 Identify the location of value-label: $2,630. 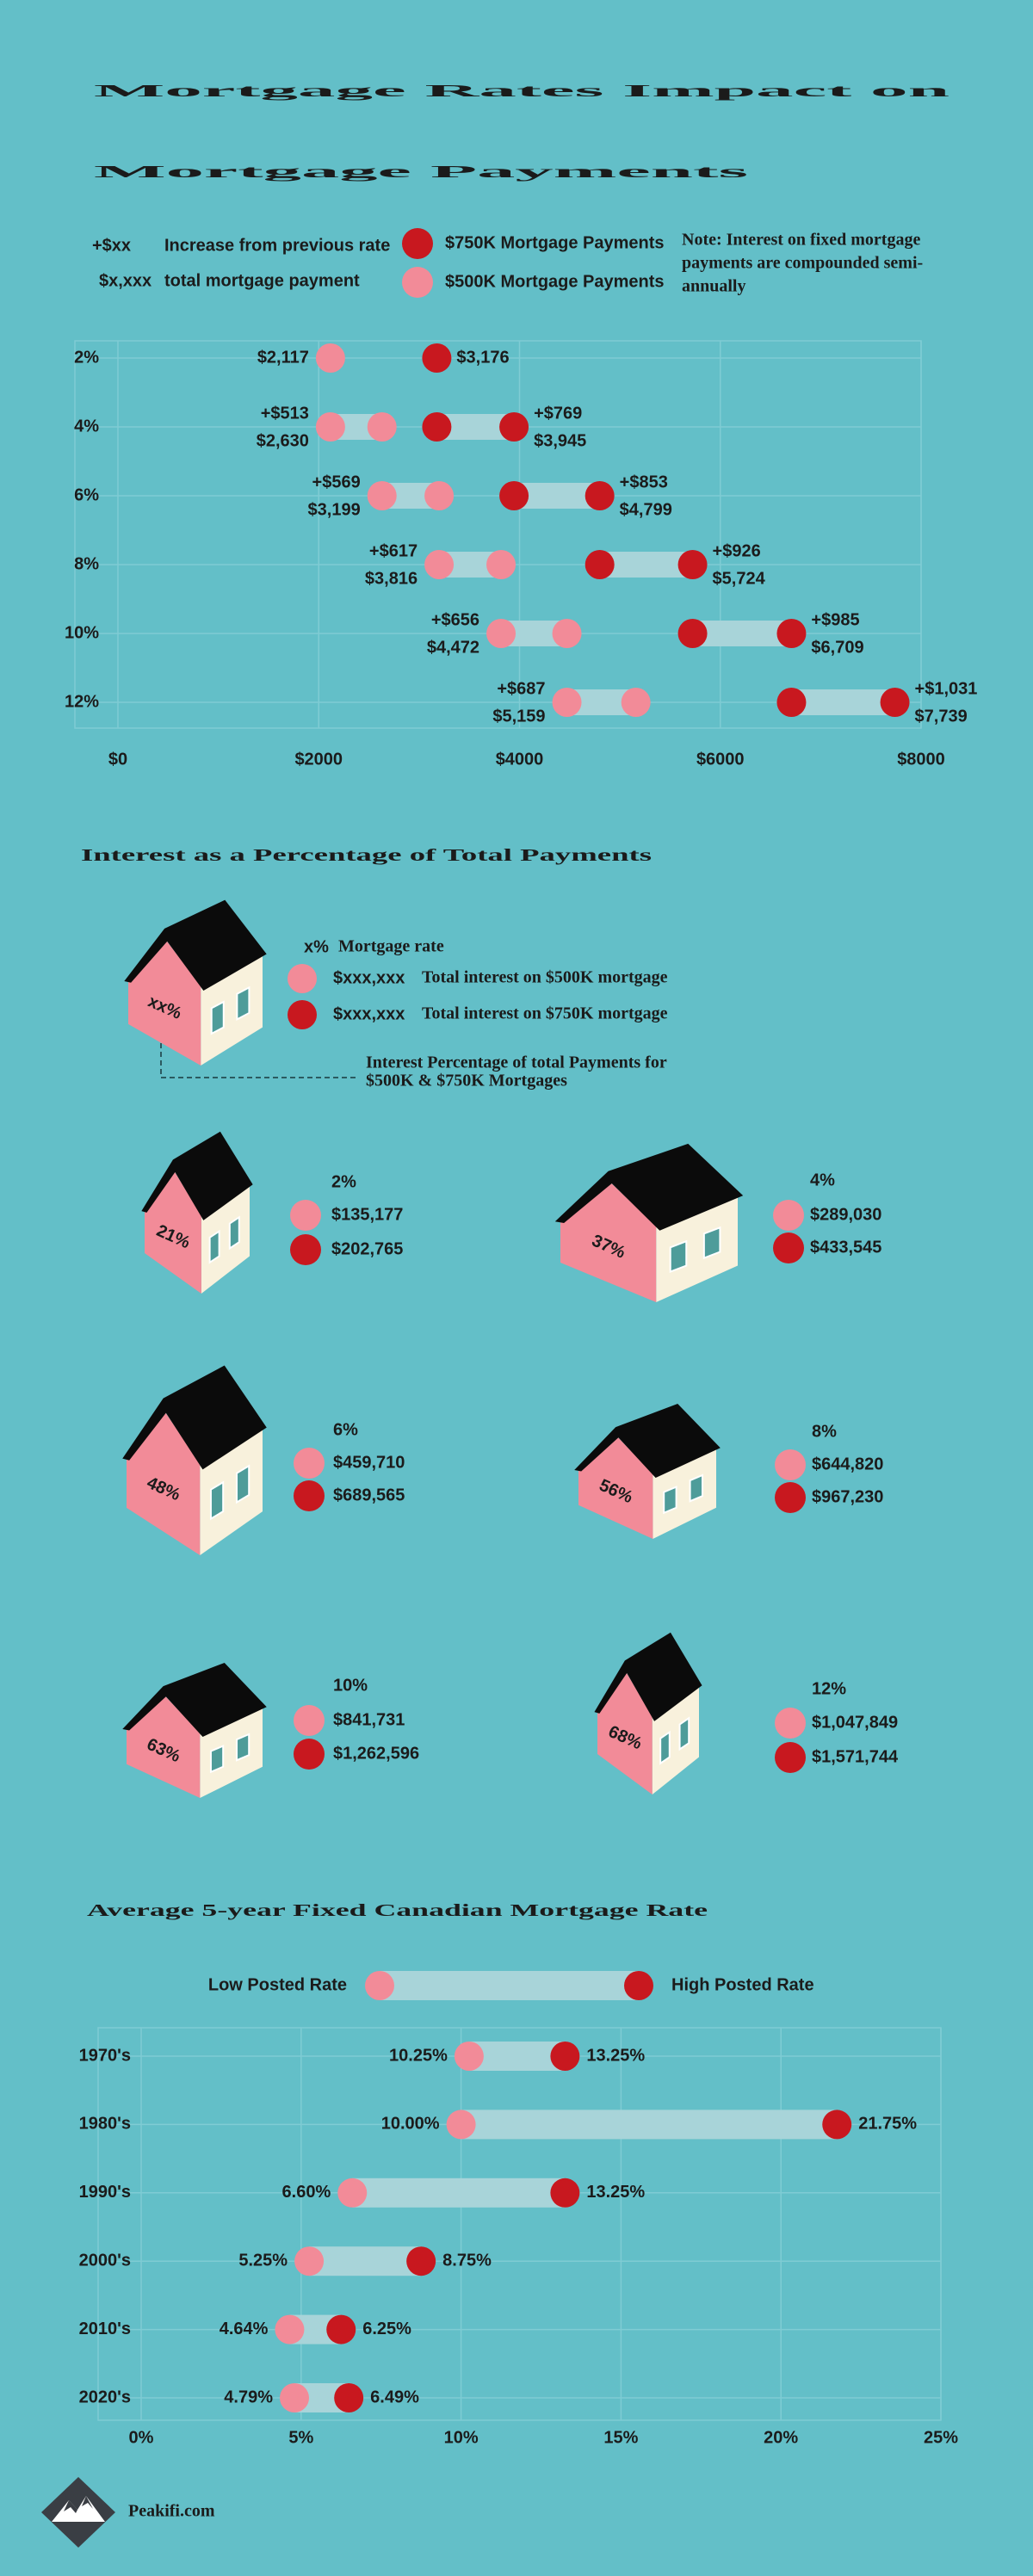
(283, 440).